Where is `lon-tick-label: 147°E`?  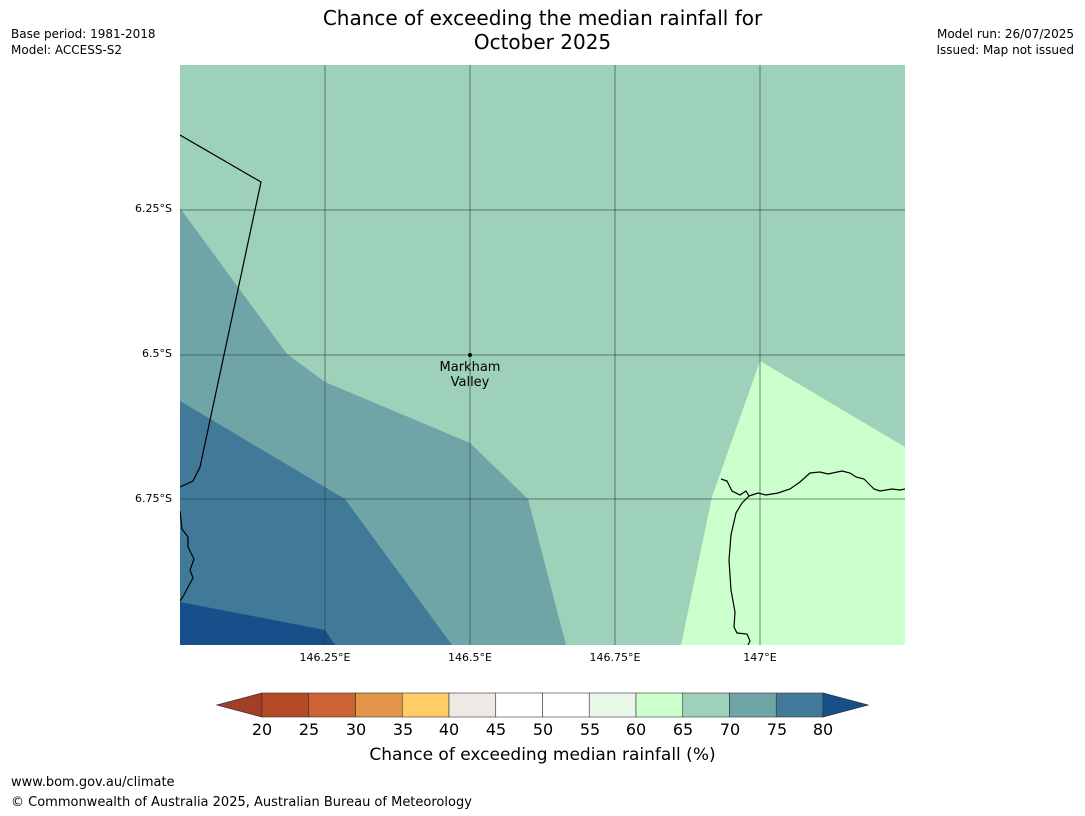 lon-tick-label: 147°E is located at coordinates (760, 657).